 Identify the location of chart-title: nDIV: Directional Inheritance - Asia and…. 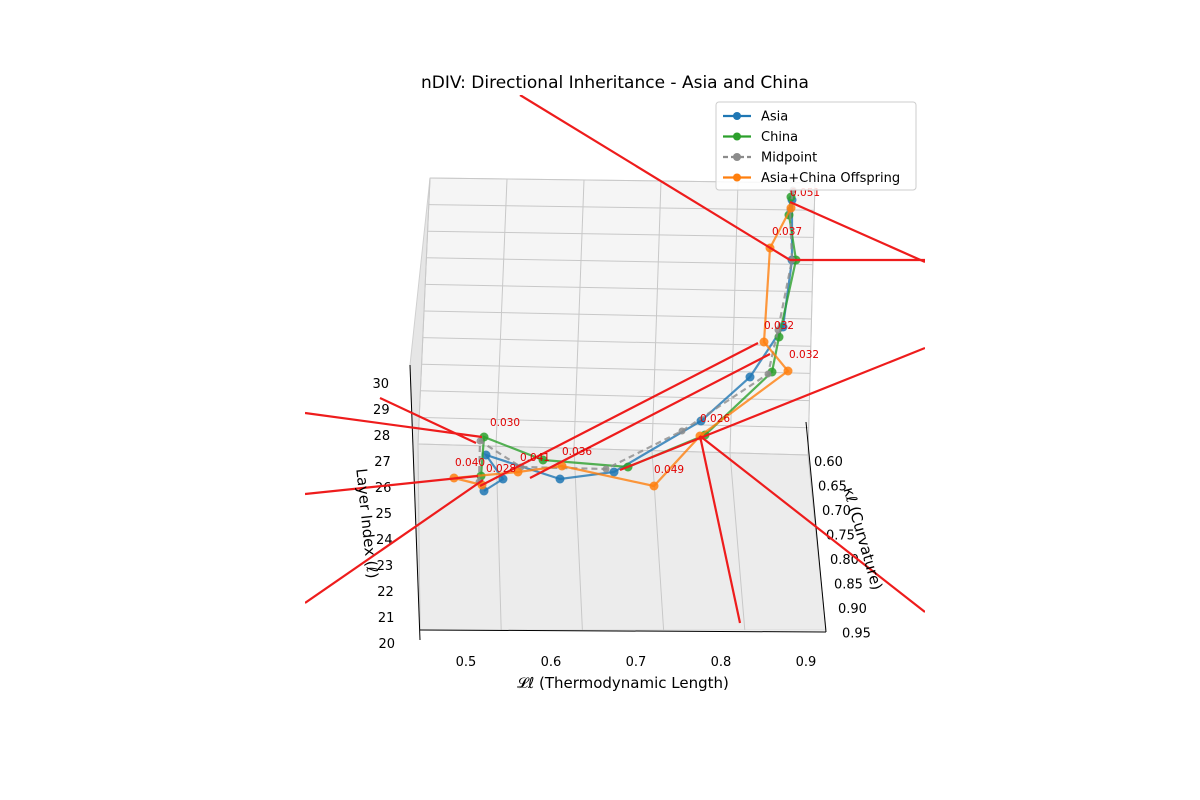
(615, 83).